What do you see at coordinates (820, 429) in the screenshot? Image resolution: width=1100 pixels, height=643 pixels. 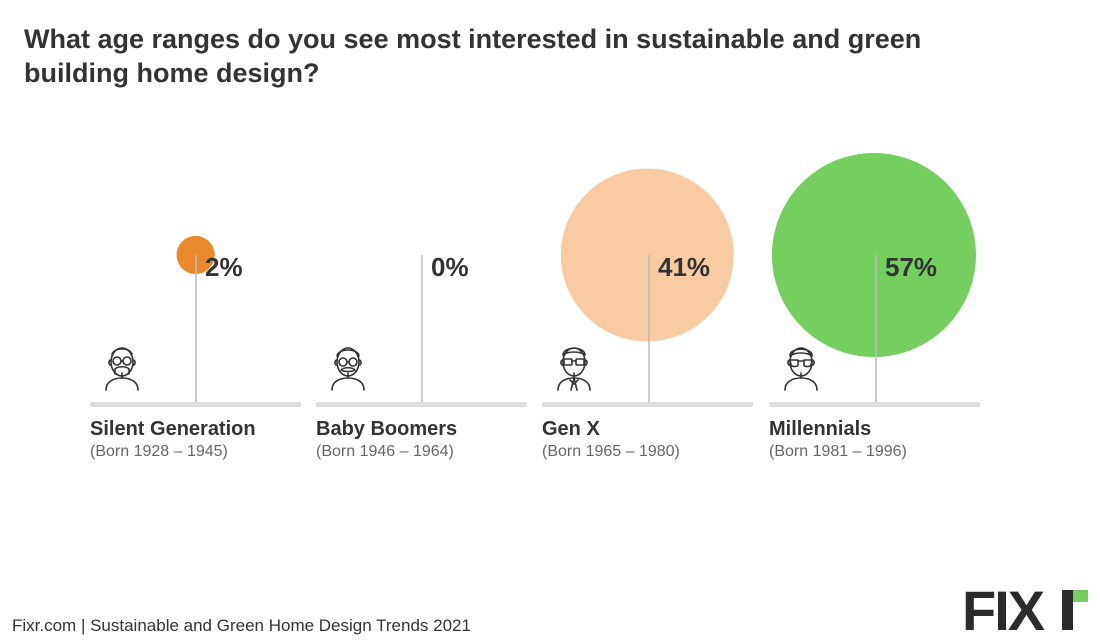 I see `category-name: Millennials` at bounding box center [820, 429].